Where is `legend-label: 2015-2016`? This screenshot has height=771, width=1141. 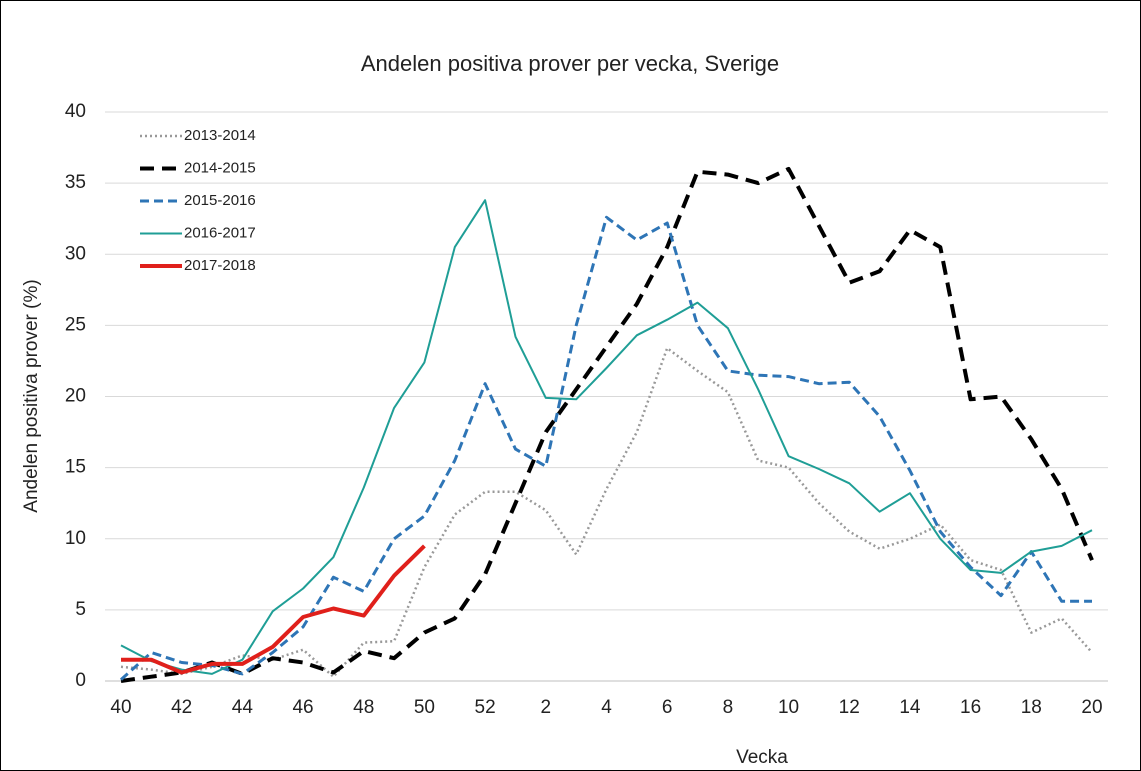
legend-label: 2015-2016 is located at coordinates (220, 200).